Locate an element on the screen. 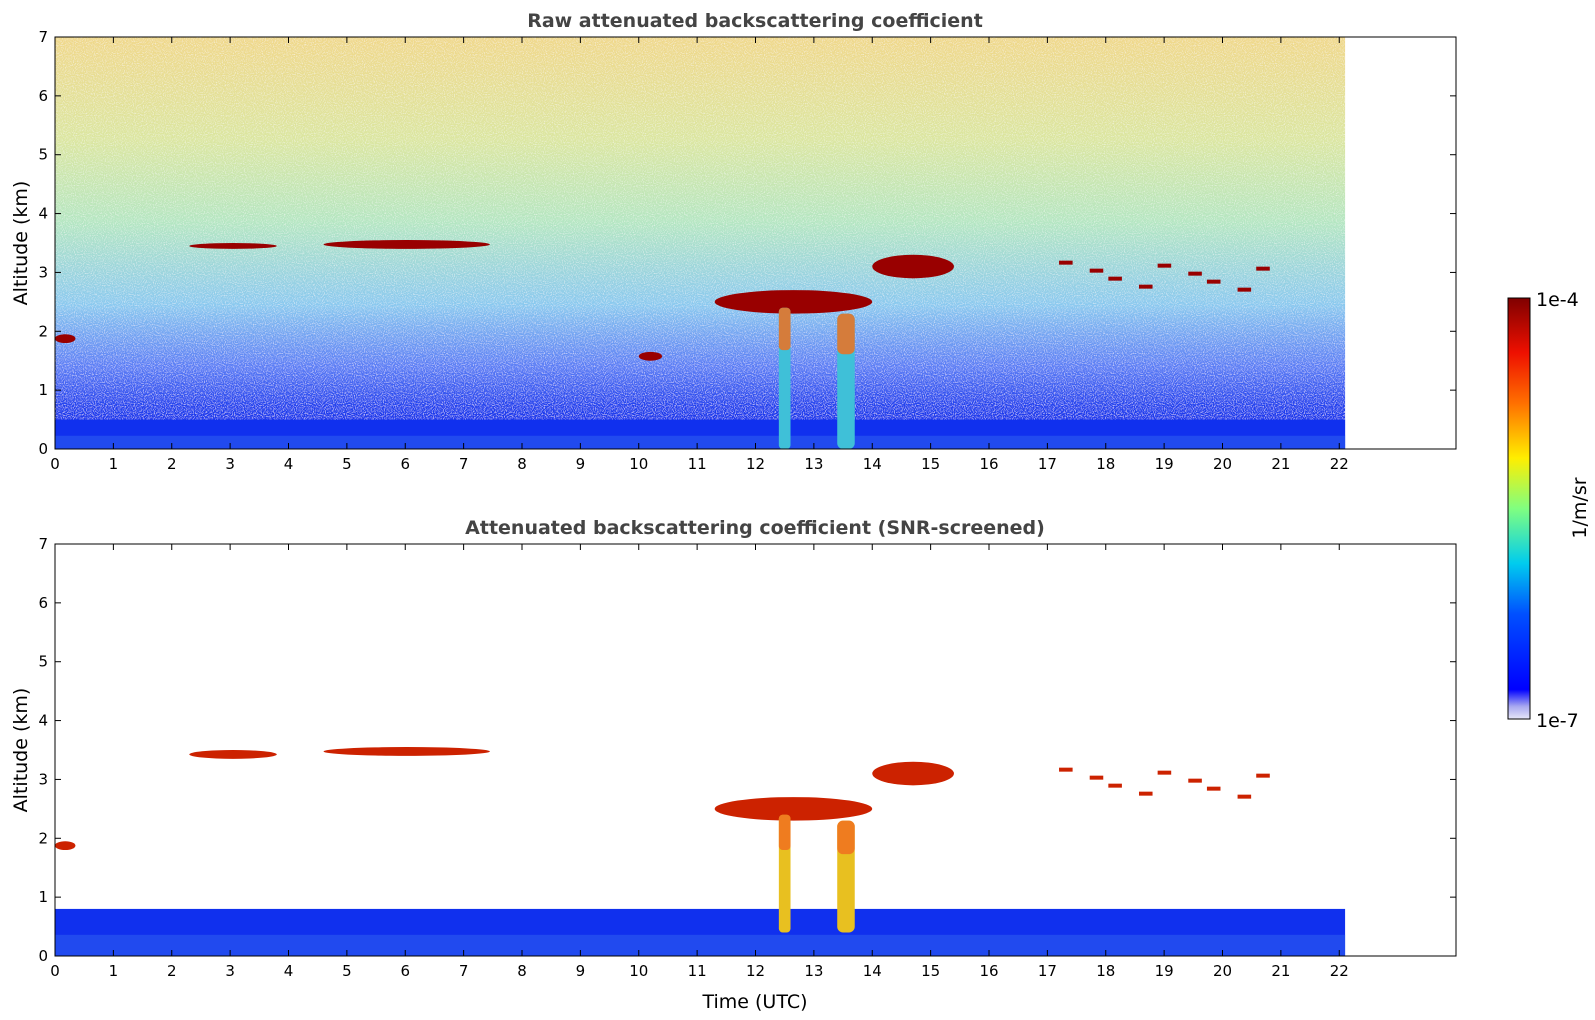  x-tick-label: 6 is located at coordinates (405, 464).